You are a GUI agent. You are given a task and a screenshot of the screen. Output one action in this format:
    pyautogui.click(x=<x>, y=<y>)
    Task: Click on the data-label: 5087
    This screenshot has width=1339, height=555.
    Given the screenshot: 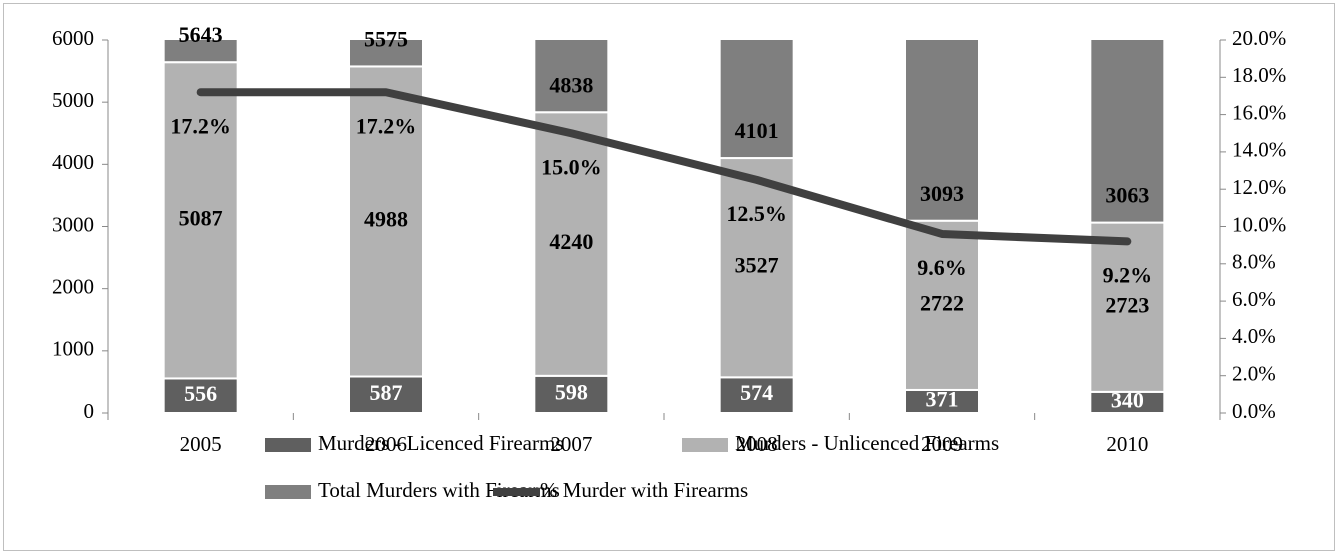 What is the action you would take?
    pyautogui.click(x=201, y=217)
    